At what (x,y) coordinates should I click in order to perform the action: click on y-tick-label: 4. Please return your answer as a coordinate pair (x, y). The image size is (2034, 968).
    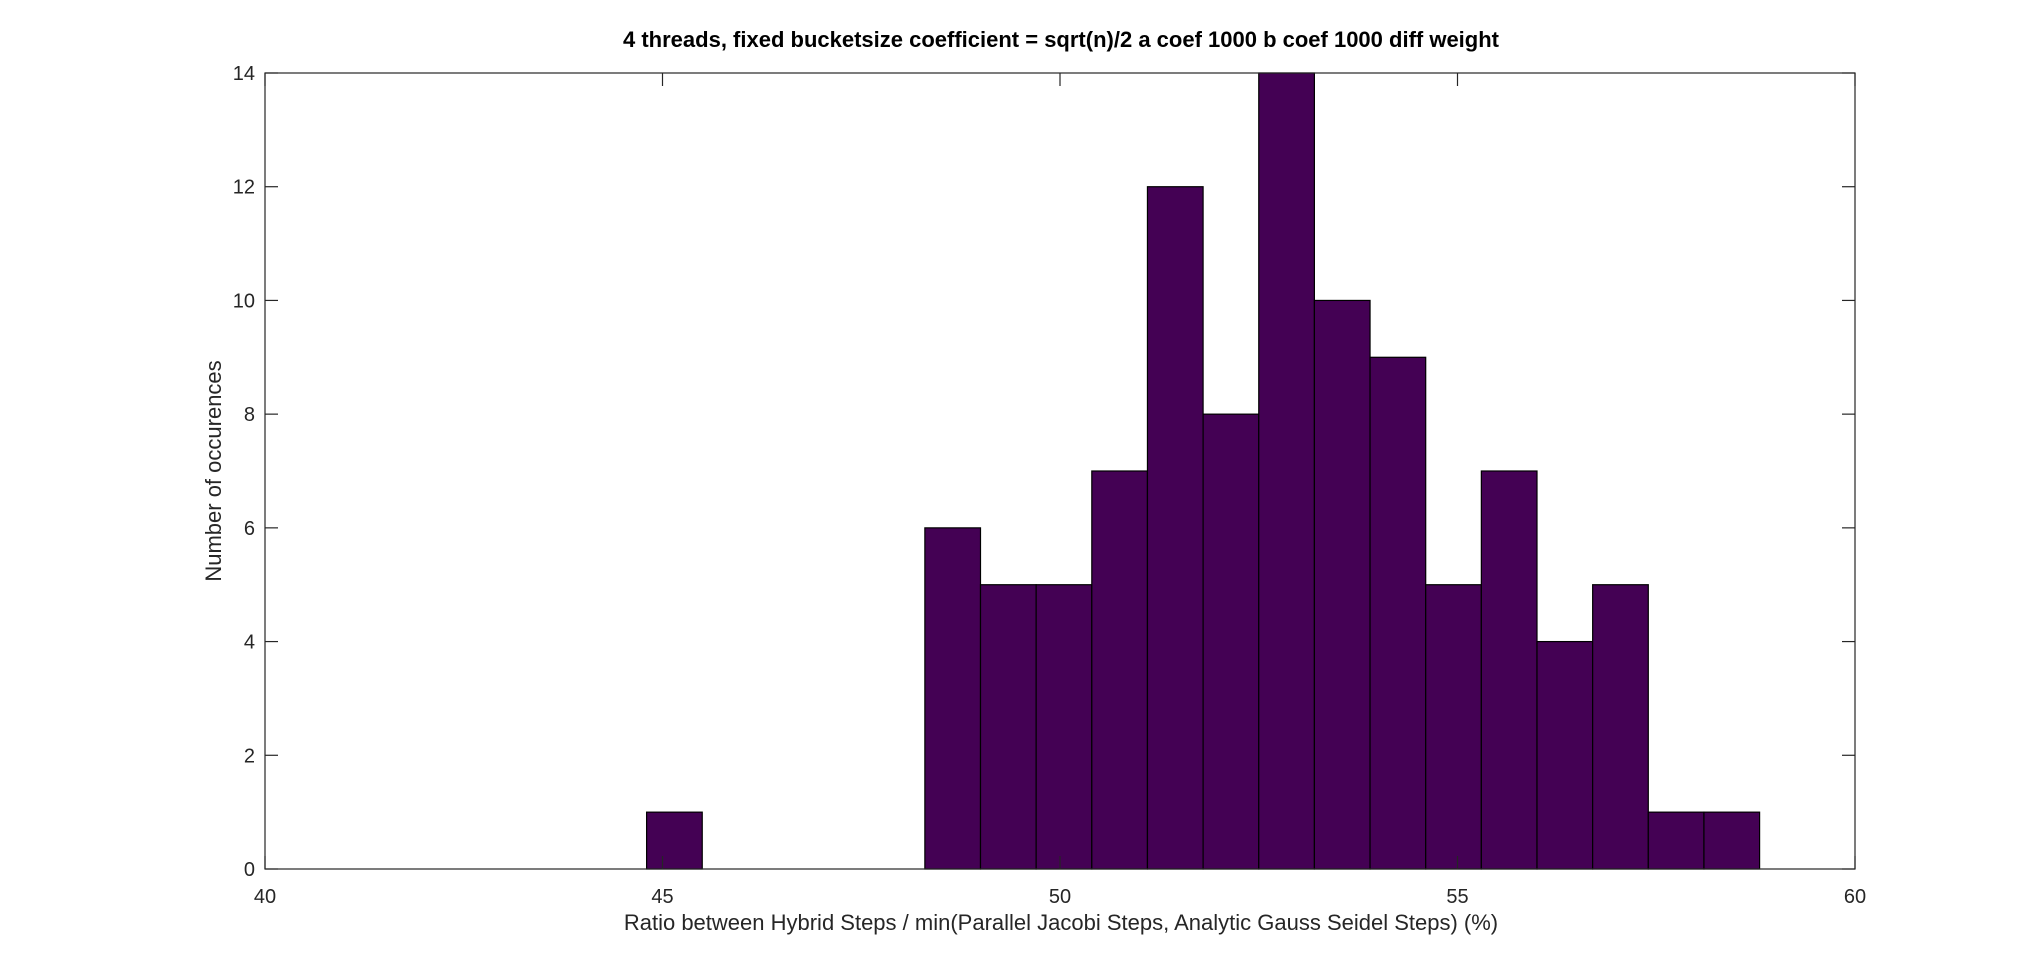
    Looking at the image, I should click on (249, 643).